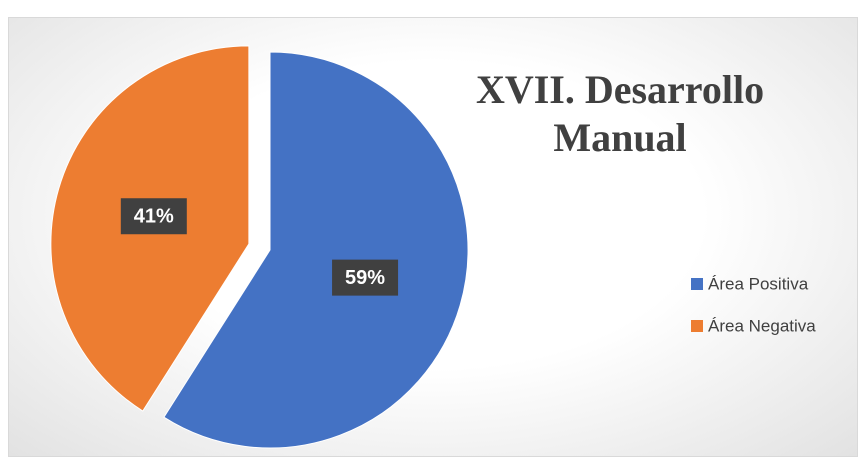 This screenshot has width=866, height=463. Describe the element at coordinates (758, 283) in the screenshot. I see `legend-label: Área Positiva` at that location.